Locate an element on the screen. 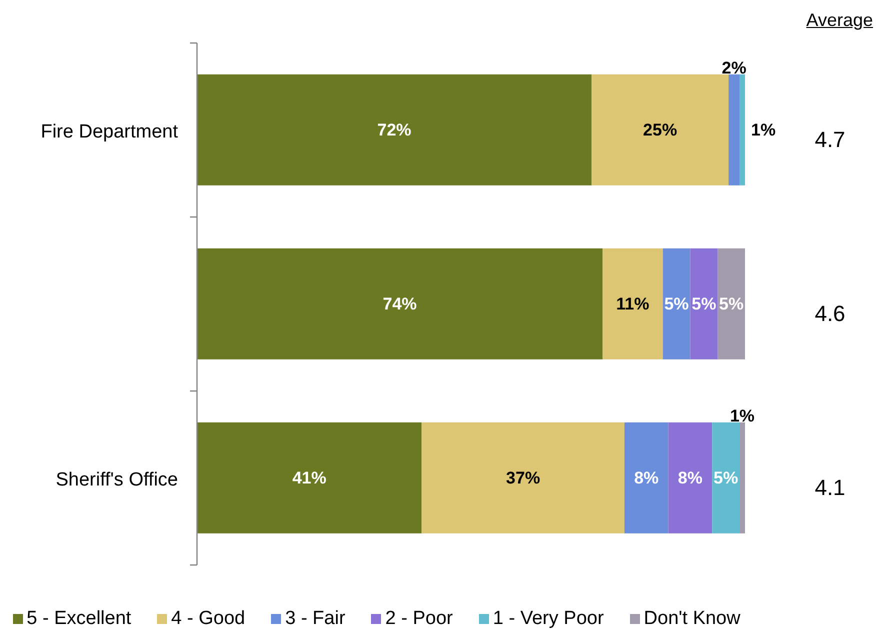  data-label: 11% is located at coordinates (633, 304).